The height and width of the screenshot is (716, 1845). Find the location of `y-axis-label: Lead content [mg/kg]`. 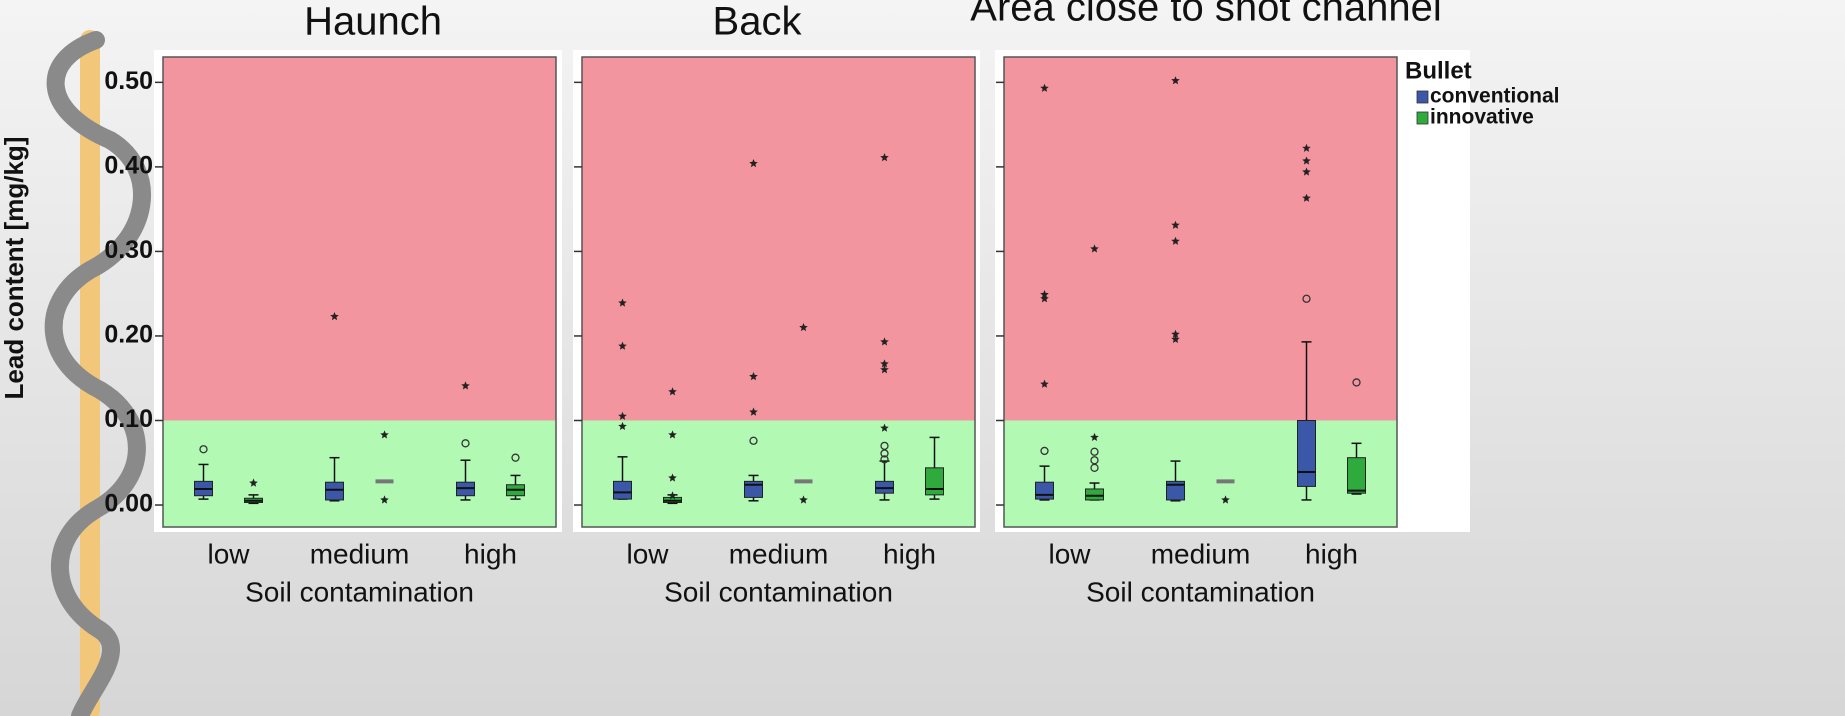

y-axis-label: Lead content [mg/kg] is located at coordinates (14, 268).